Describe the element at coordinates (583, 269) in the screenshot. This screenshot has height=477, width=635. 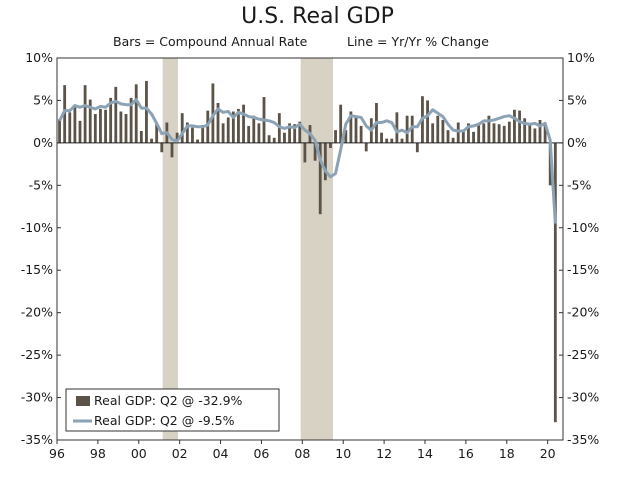
I see `y-tick-label-right: -15%` at that location.